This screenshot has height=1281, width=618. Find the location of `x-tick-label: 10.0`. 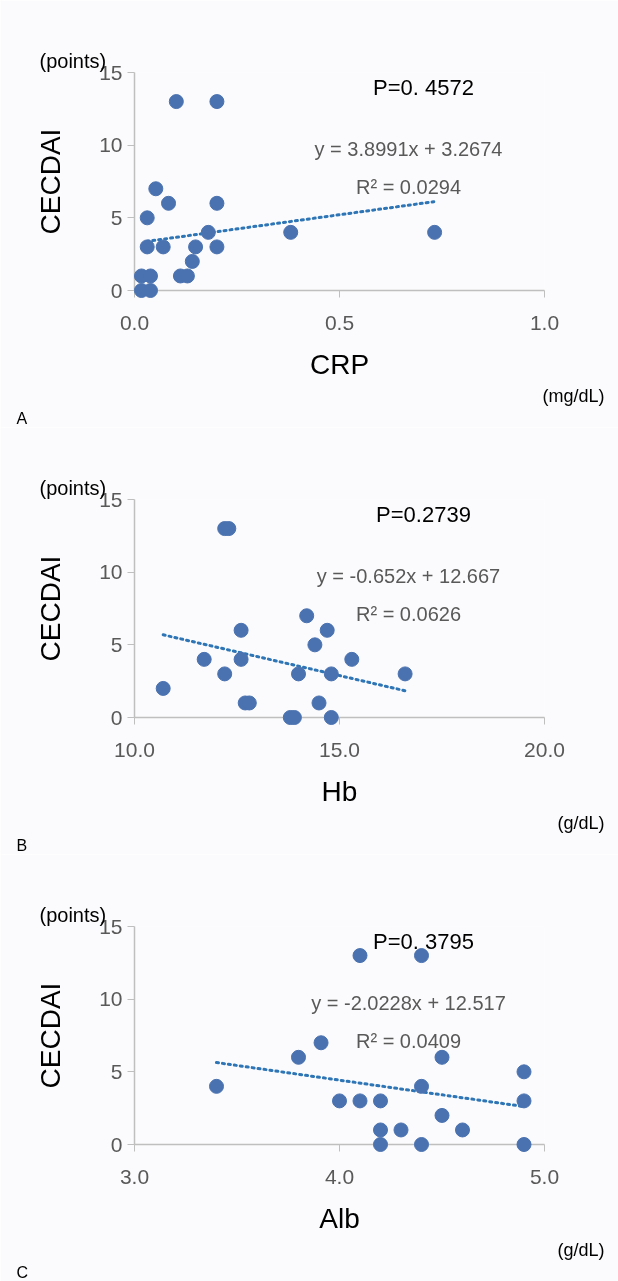

x-tick-label: 10.0 is located at coordinates (134, 749).